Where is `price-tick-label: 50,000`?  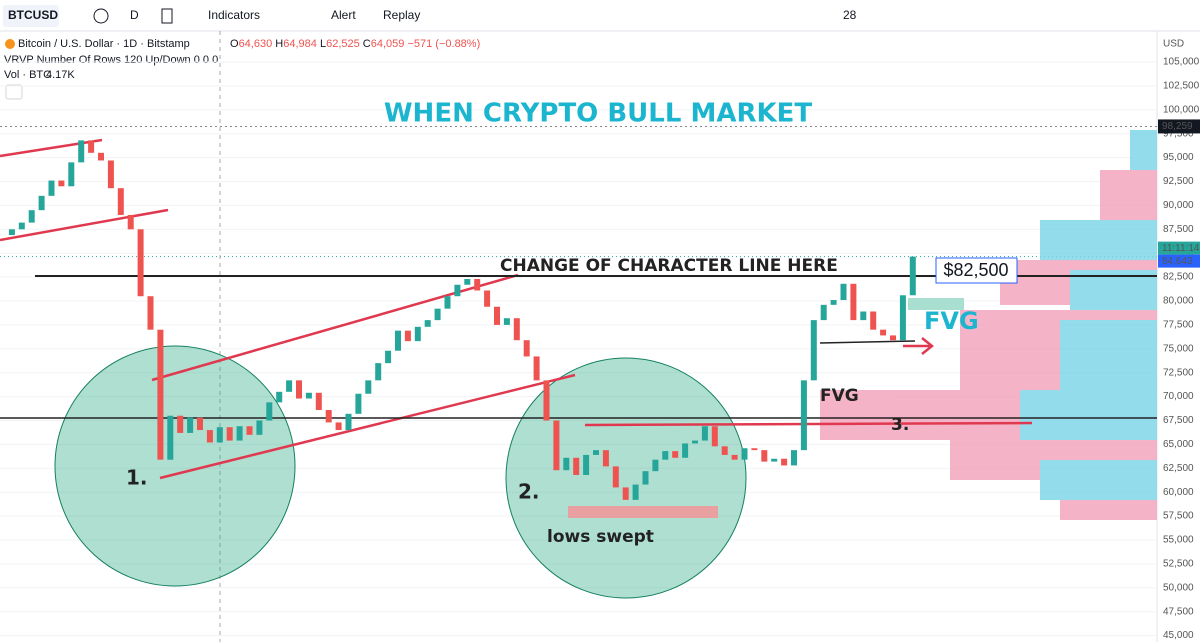
price-tick-label: 50,000 is located at coordinates (1178, 587).